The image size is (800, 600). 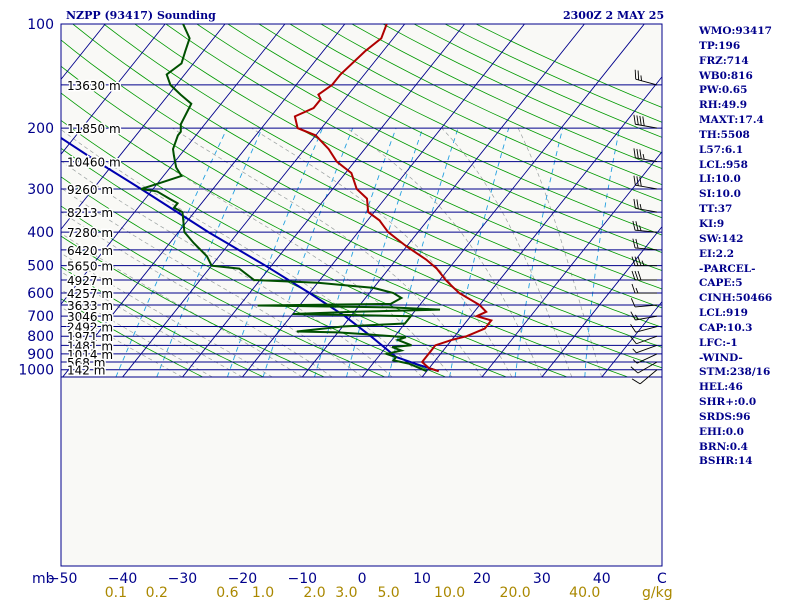 I want to click on stat-item: FRZ:714, so click(x=724, y=60).